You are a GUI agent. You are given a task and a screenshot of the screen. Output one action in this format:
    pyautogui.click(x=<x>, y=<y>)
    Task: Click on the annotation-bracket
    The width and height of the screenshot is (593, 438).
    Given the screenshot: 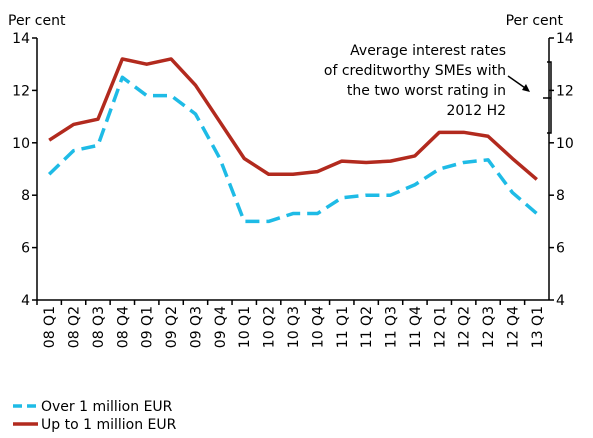 What is the action you would take?
    pyautogui.click(x=547, y=97)
    